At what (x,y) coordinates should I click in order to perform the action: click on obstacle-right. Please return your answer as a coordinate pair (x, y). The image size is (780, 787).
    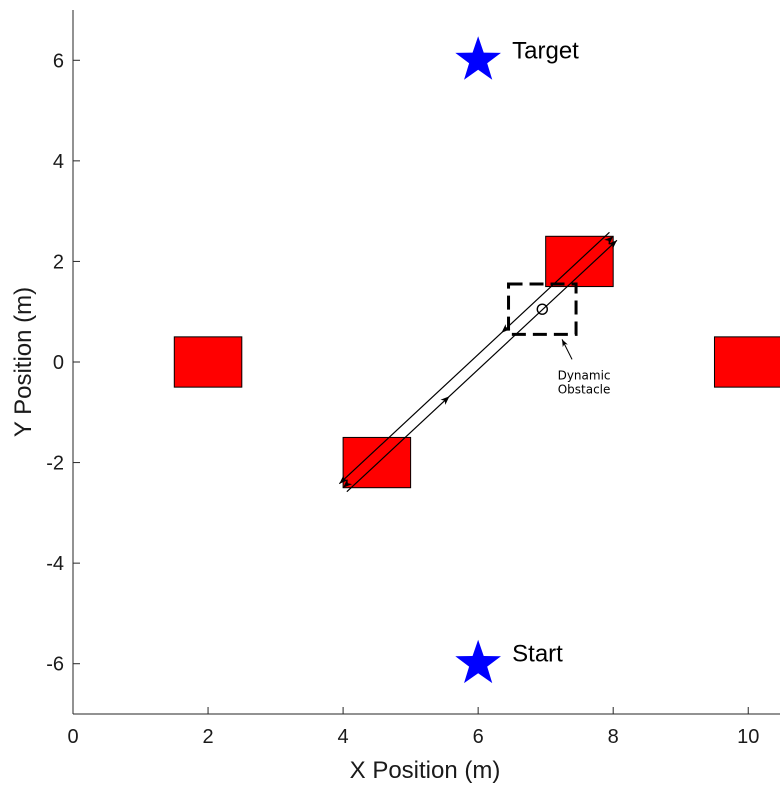
    Looking at the image, I should click on (746, 362).